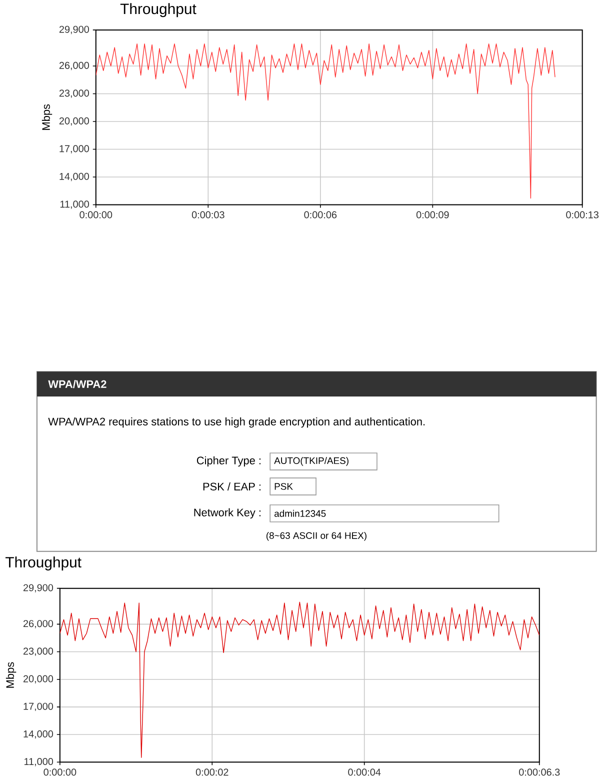 Image resolution: width=602 pixels, height=779 pixels. Describe the element at coordinates (228, 461) in the screenshot. I see `text: Cipher Type :` at that location.